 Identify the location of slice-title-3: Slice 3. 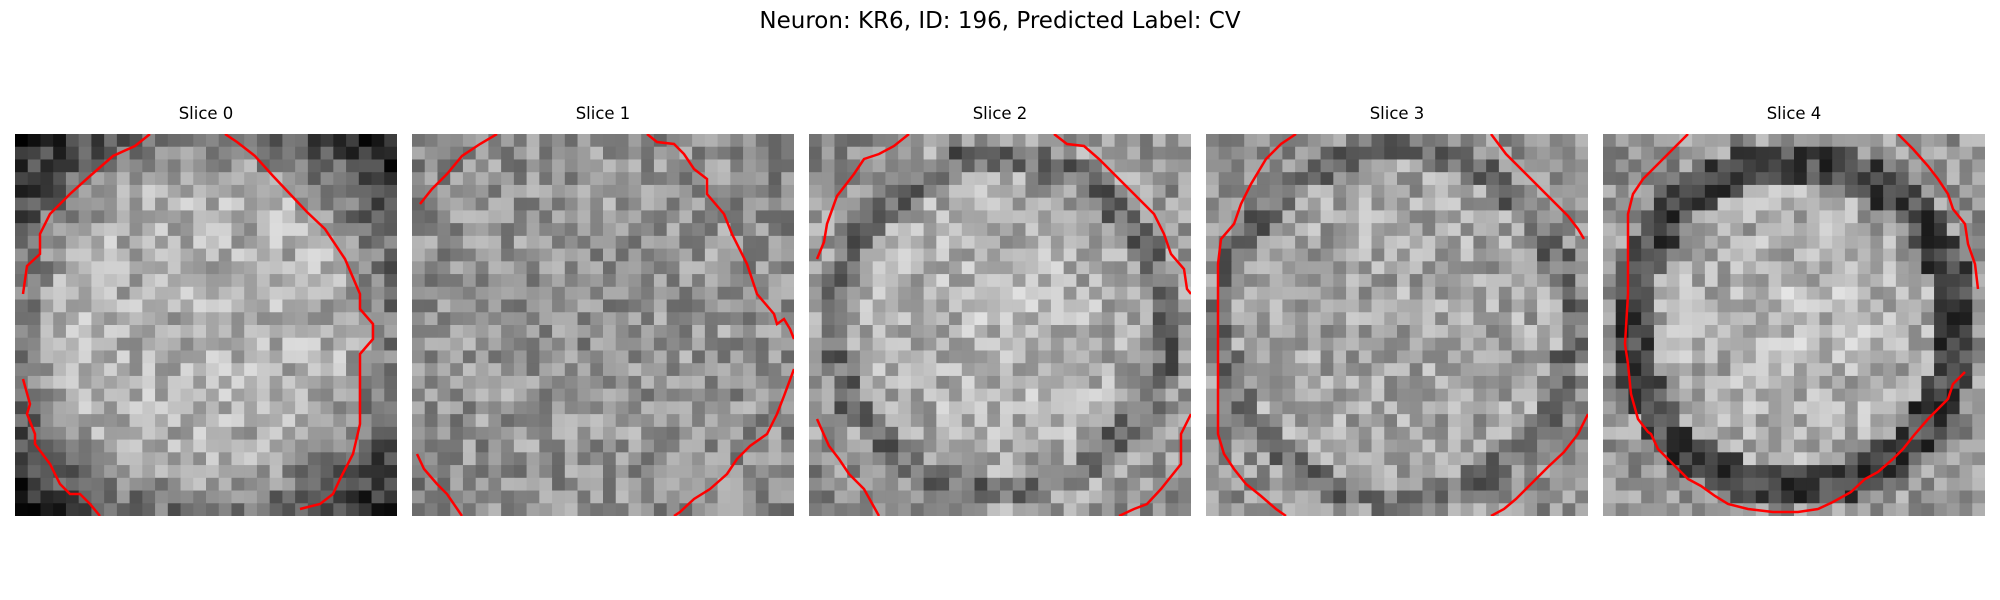
(1397, 113).